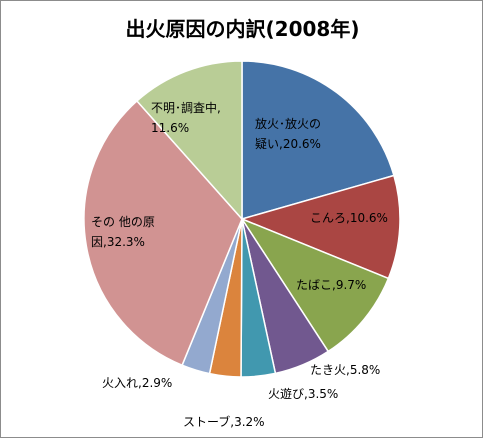 This screenshot has height=439, width=483. I want to click on data-label-6: ストーブ,3.2%, so click(224, 421).